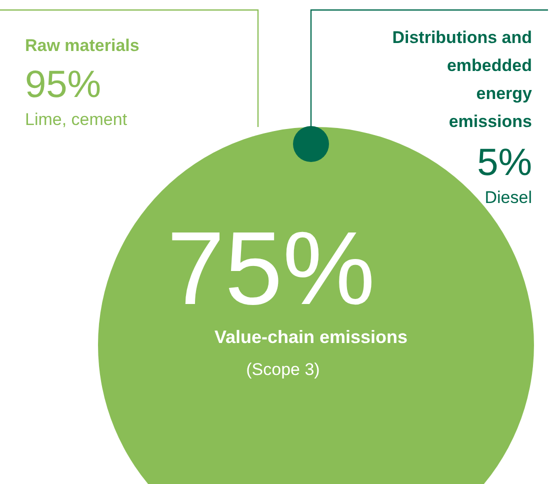 The width and height of the screenshot is (558, 484). What do you see at coordinates (462, 80) in the screenshot?
I see `category-label: Distributions and embedded energy emissions` at bounding box center [462, 80].